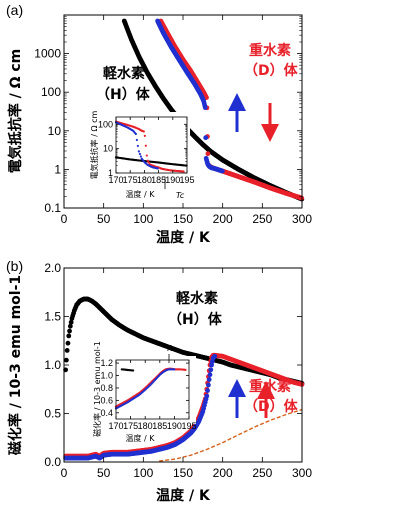 This screenshot has width=400, height=514. Describe the element at coordinates (106, 363) in the screenshot. I see `inset-b-ytick-label-4: 1.2` at that location.